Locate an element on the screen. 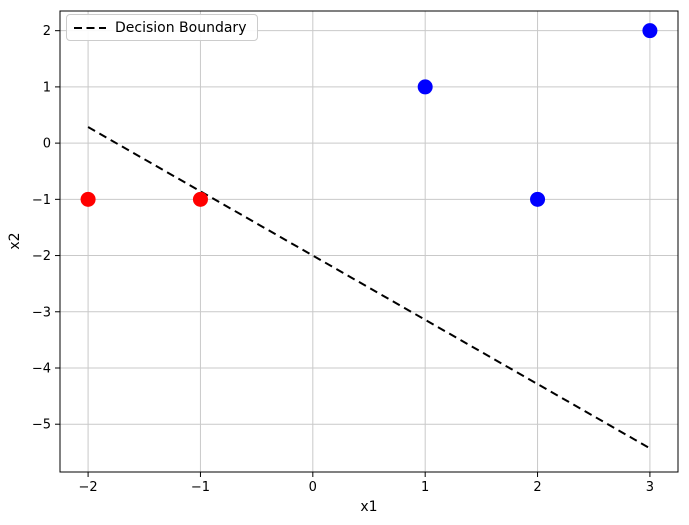 This screenshot has height=525, width=689. y-tick-label: 2 is located at coordinates (47, 31).